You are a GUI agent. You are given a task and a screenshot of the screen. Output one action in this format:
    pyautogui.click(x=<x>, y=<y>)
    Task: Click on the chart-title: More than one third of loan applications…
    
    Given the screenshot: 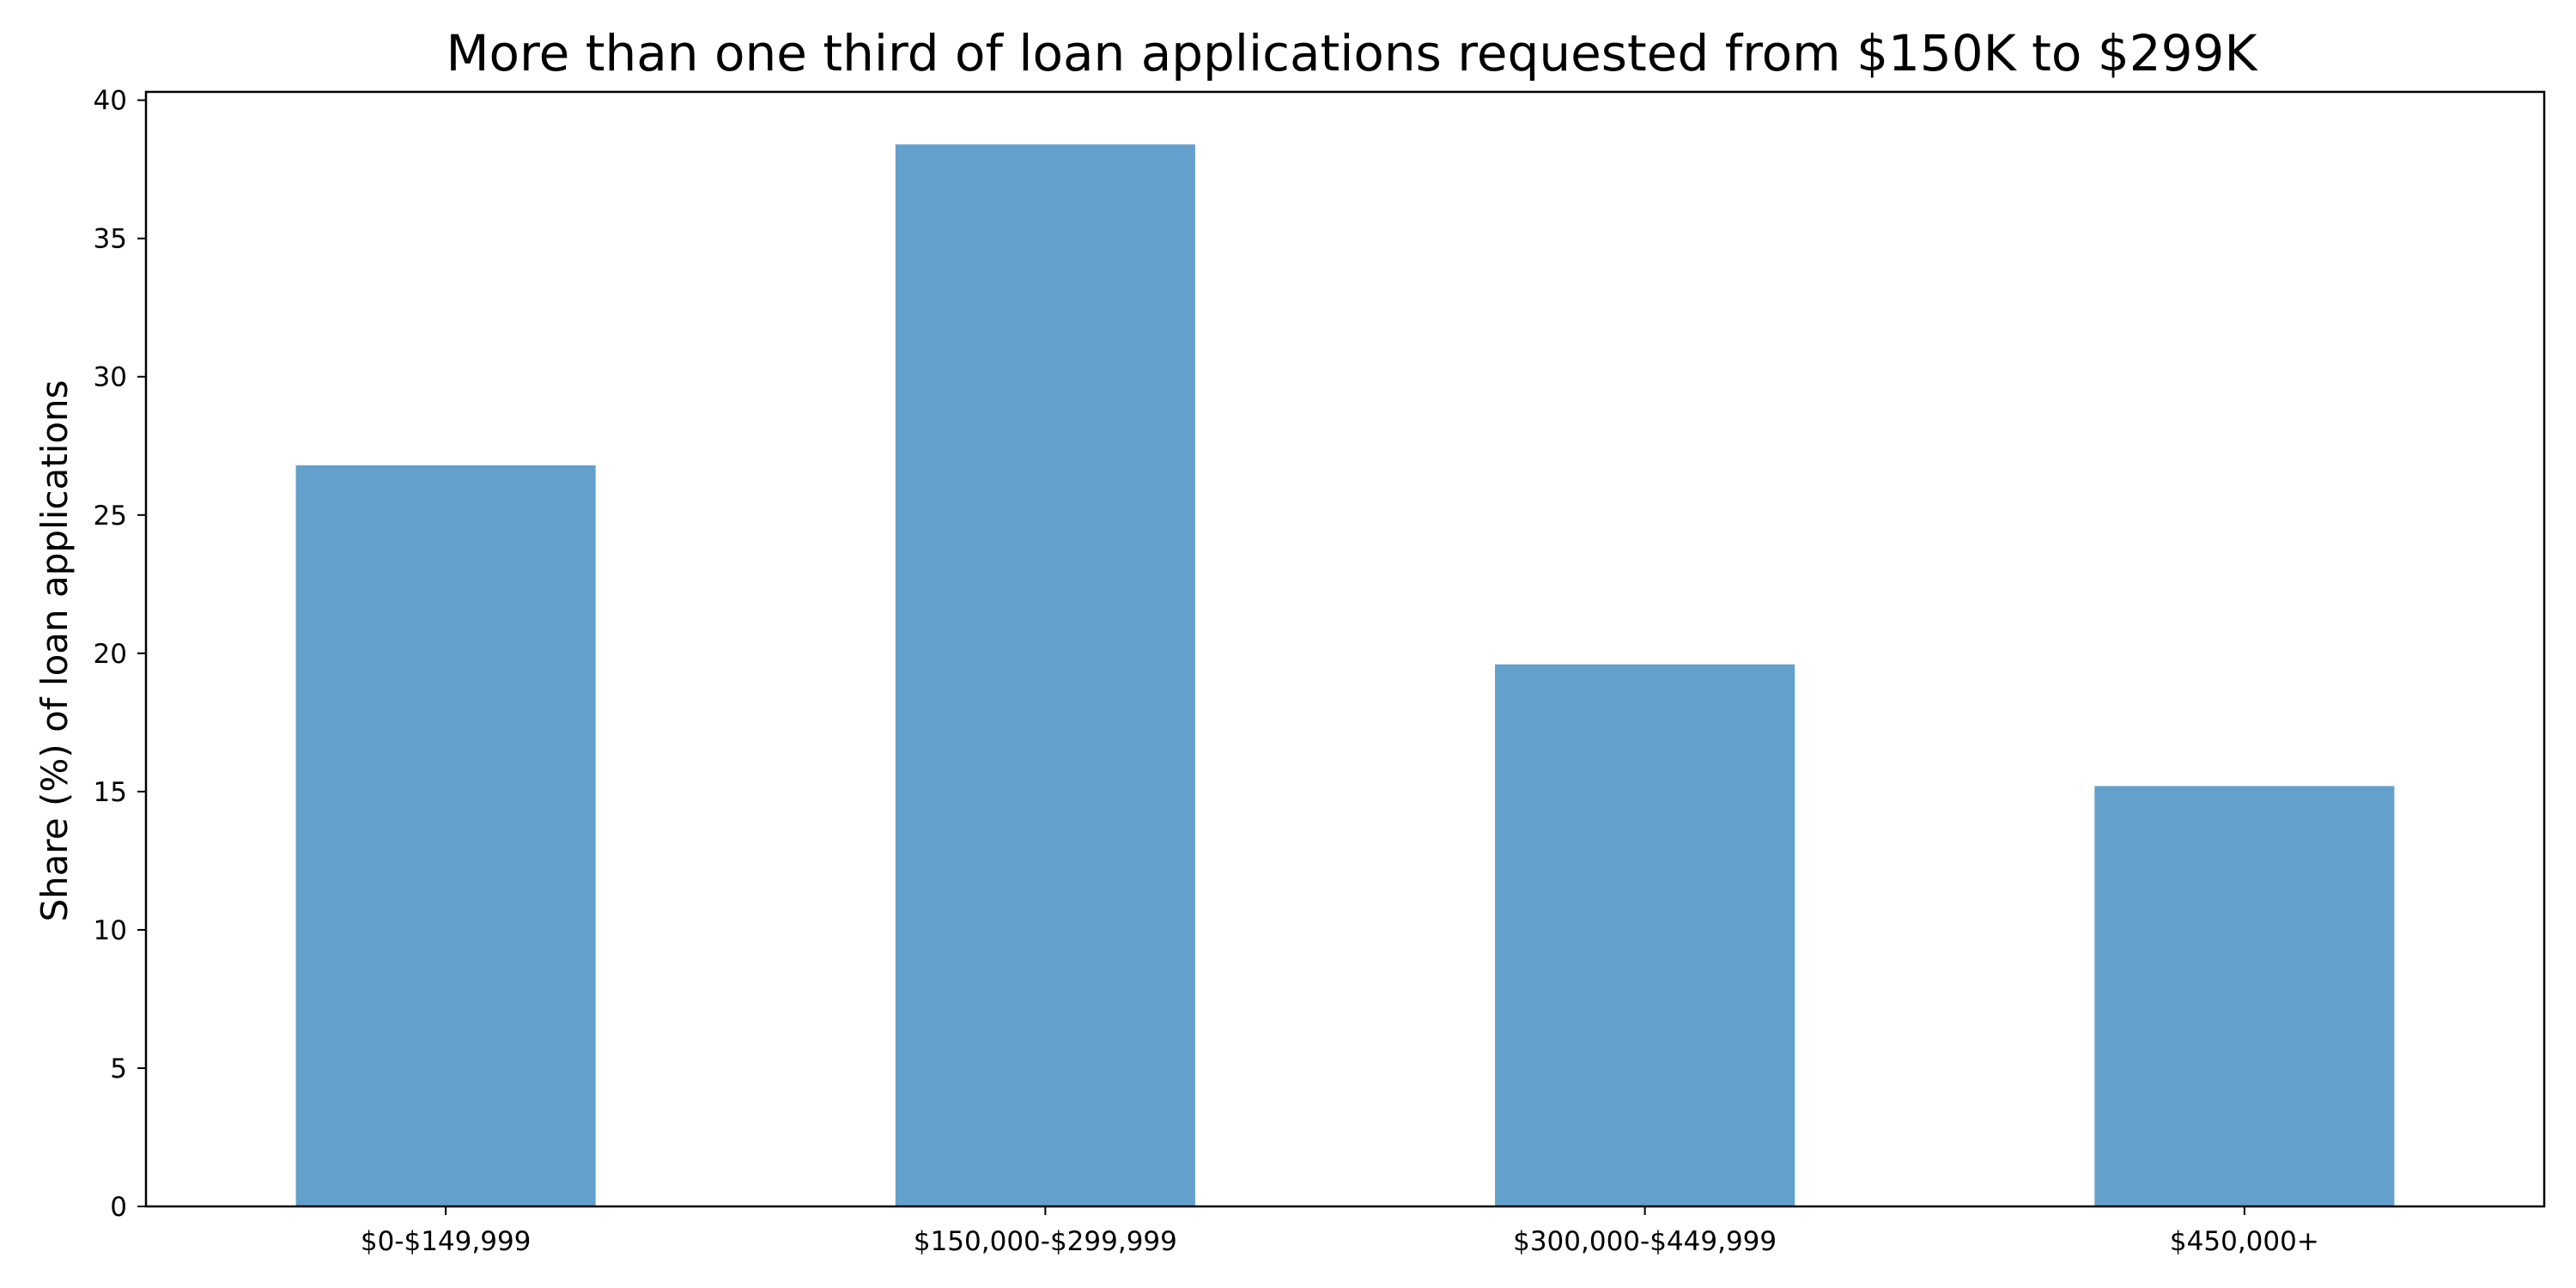 What is the action you would take?
    pyautogui.click(x=1353, y=53)
    